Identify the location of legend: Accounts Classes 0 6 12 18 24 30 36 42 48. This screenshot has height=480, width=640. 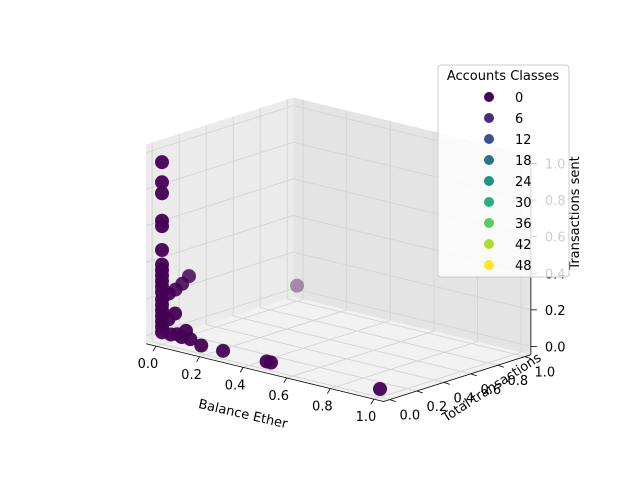
(503, 171).